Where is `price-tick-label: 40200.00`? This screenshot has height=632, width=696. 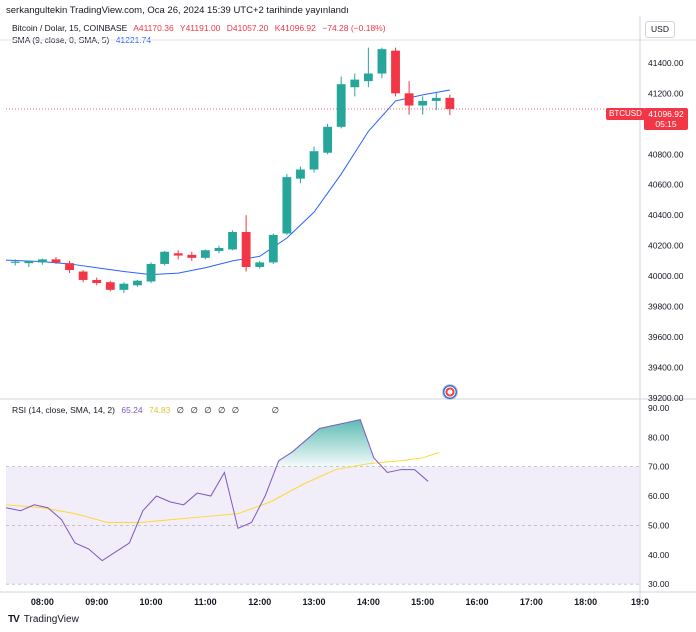 price-tick-label: 40200.00 is located at coordinates (666, 246).